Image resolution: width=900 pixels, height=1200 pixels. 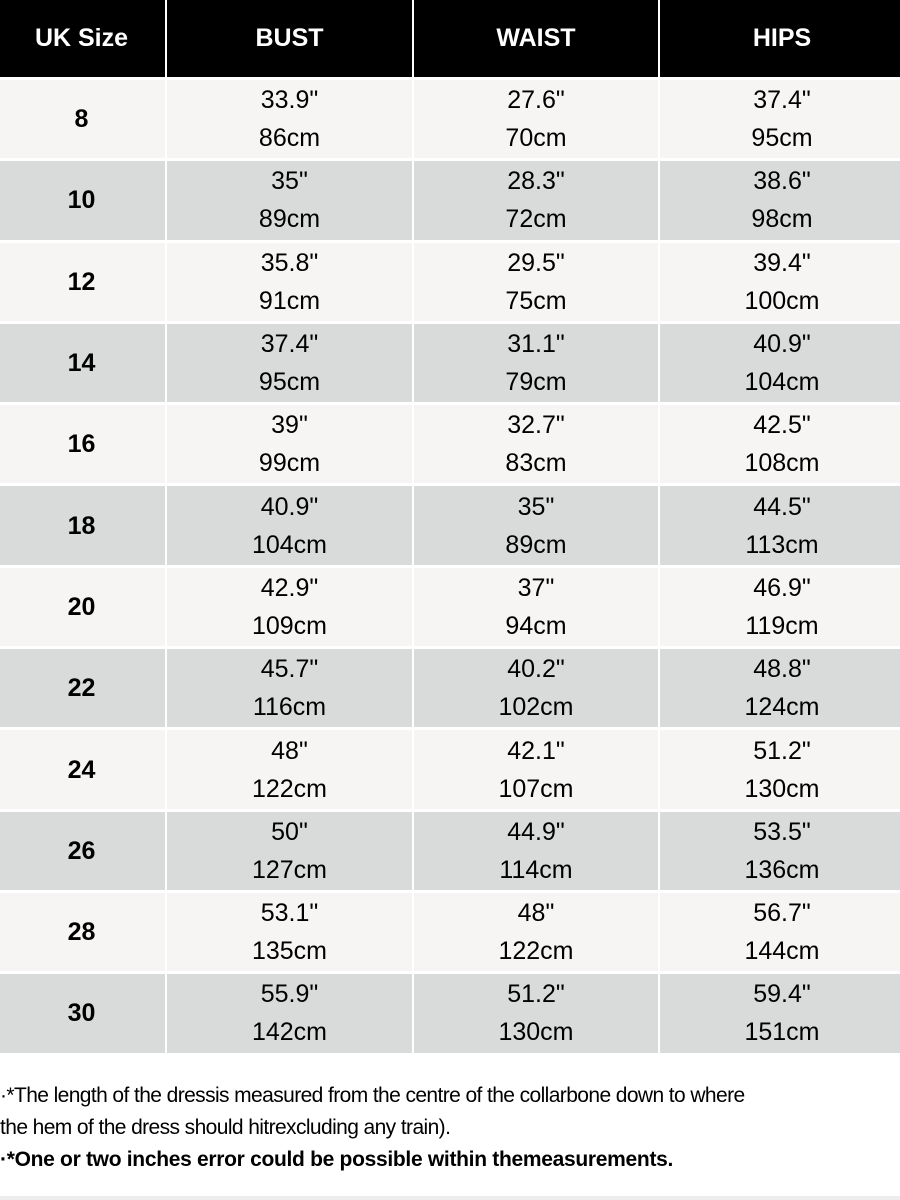 What do you see at coordinates (782, 994) in the screenshot?
I see `hips-inches: 59.4"` at bounding box center [782, 994].